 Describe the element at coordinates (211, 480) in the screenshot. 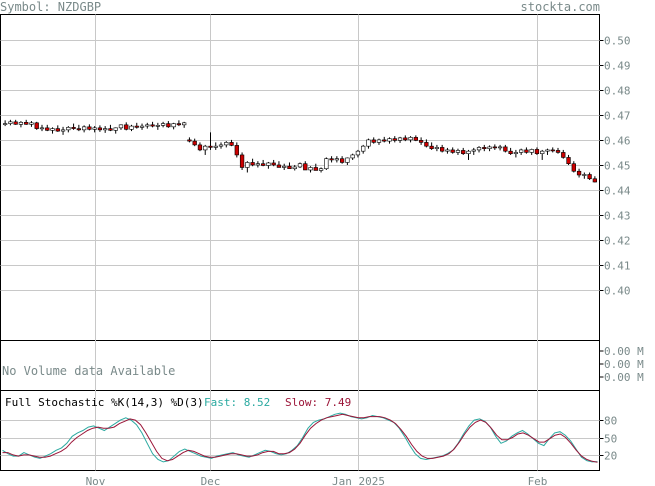

I see `x-tick-label: Dec` at that location.